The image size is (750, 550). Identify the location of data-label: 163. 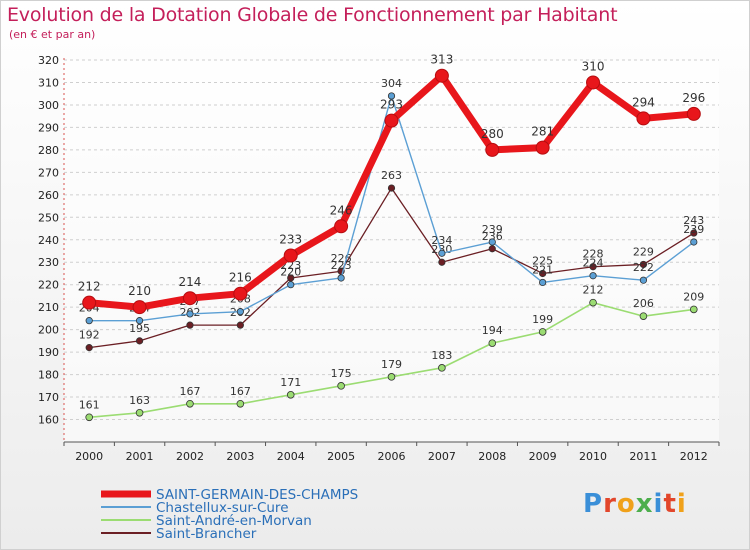
(139, 400).